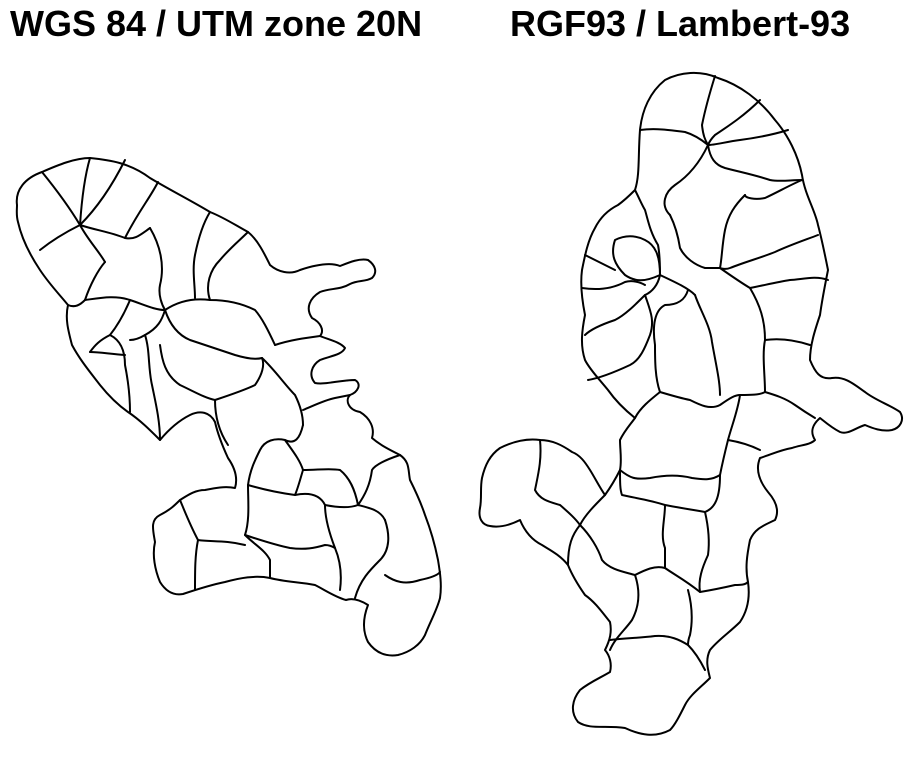 This screenshot has width=921, height=768. Describe the element at coordinates (680, 23) in the screenshot. I see `map-title-lambert: RGF93 / Lambert-93` at that location.